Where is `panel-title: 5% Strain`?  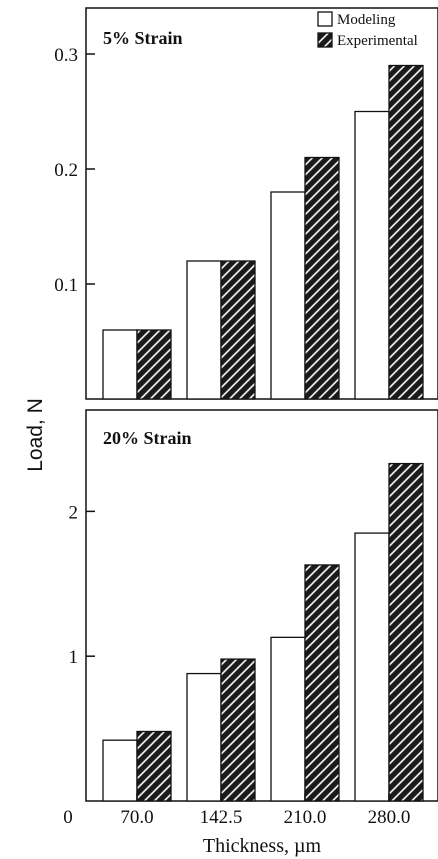
panel-title: 5% Strain is located at coordinates (143, 38).